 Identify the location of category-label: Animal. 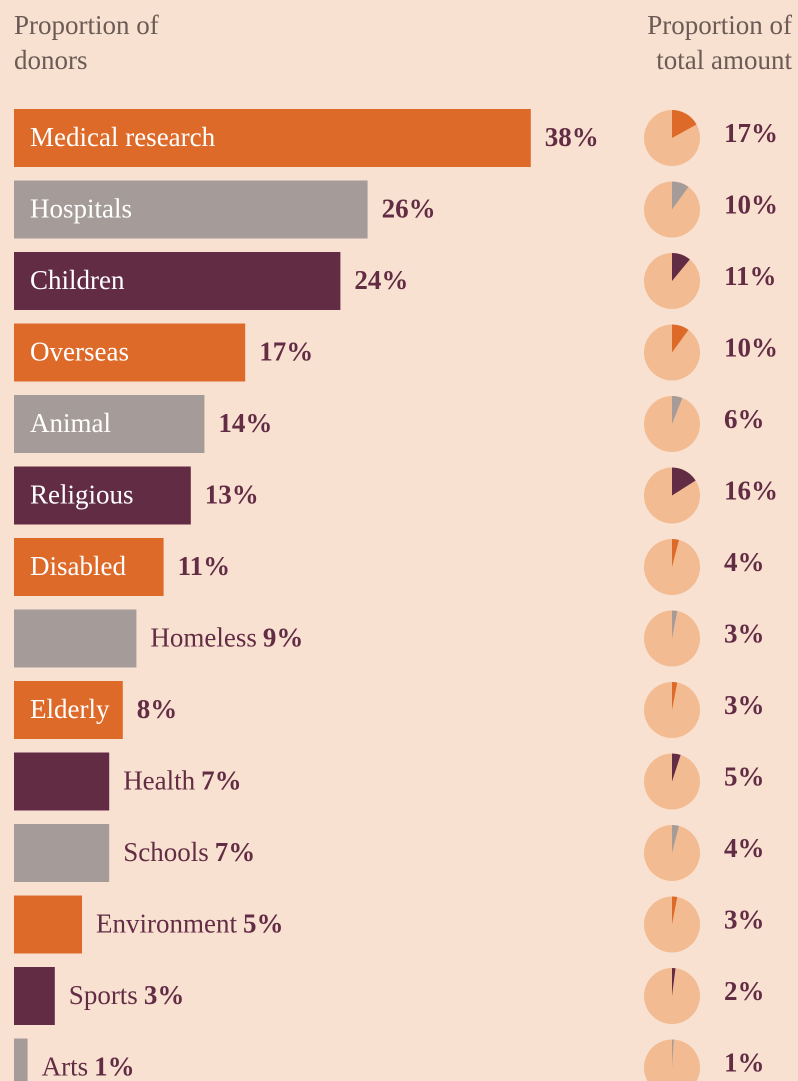
(70, 423).